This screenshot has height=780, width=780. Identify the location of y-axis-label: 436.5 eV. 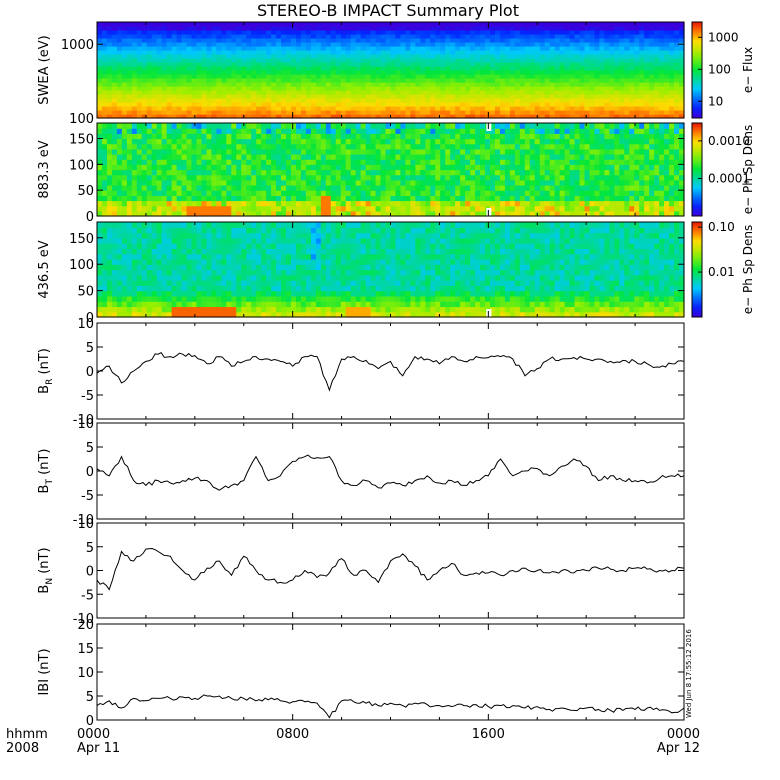
(44, 269).